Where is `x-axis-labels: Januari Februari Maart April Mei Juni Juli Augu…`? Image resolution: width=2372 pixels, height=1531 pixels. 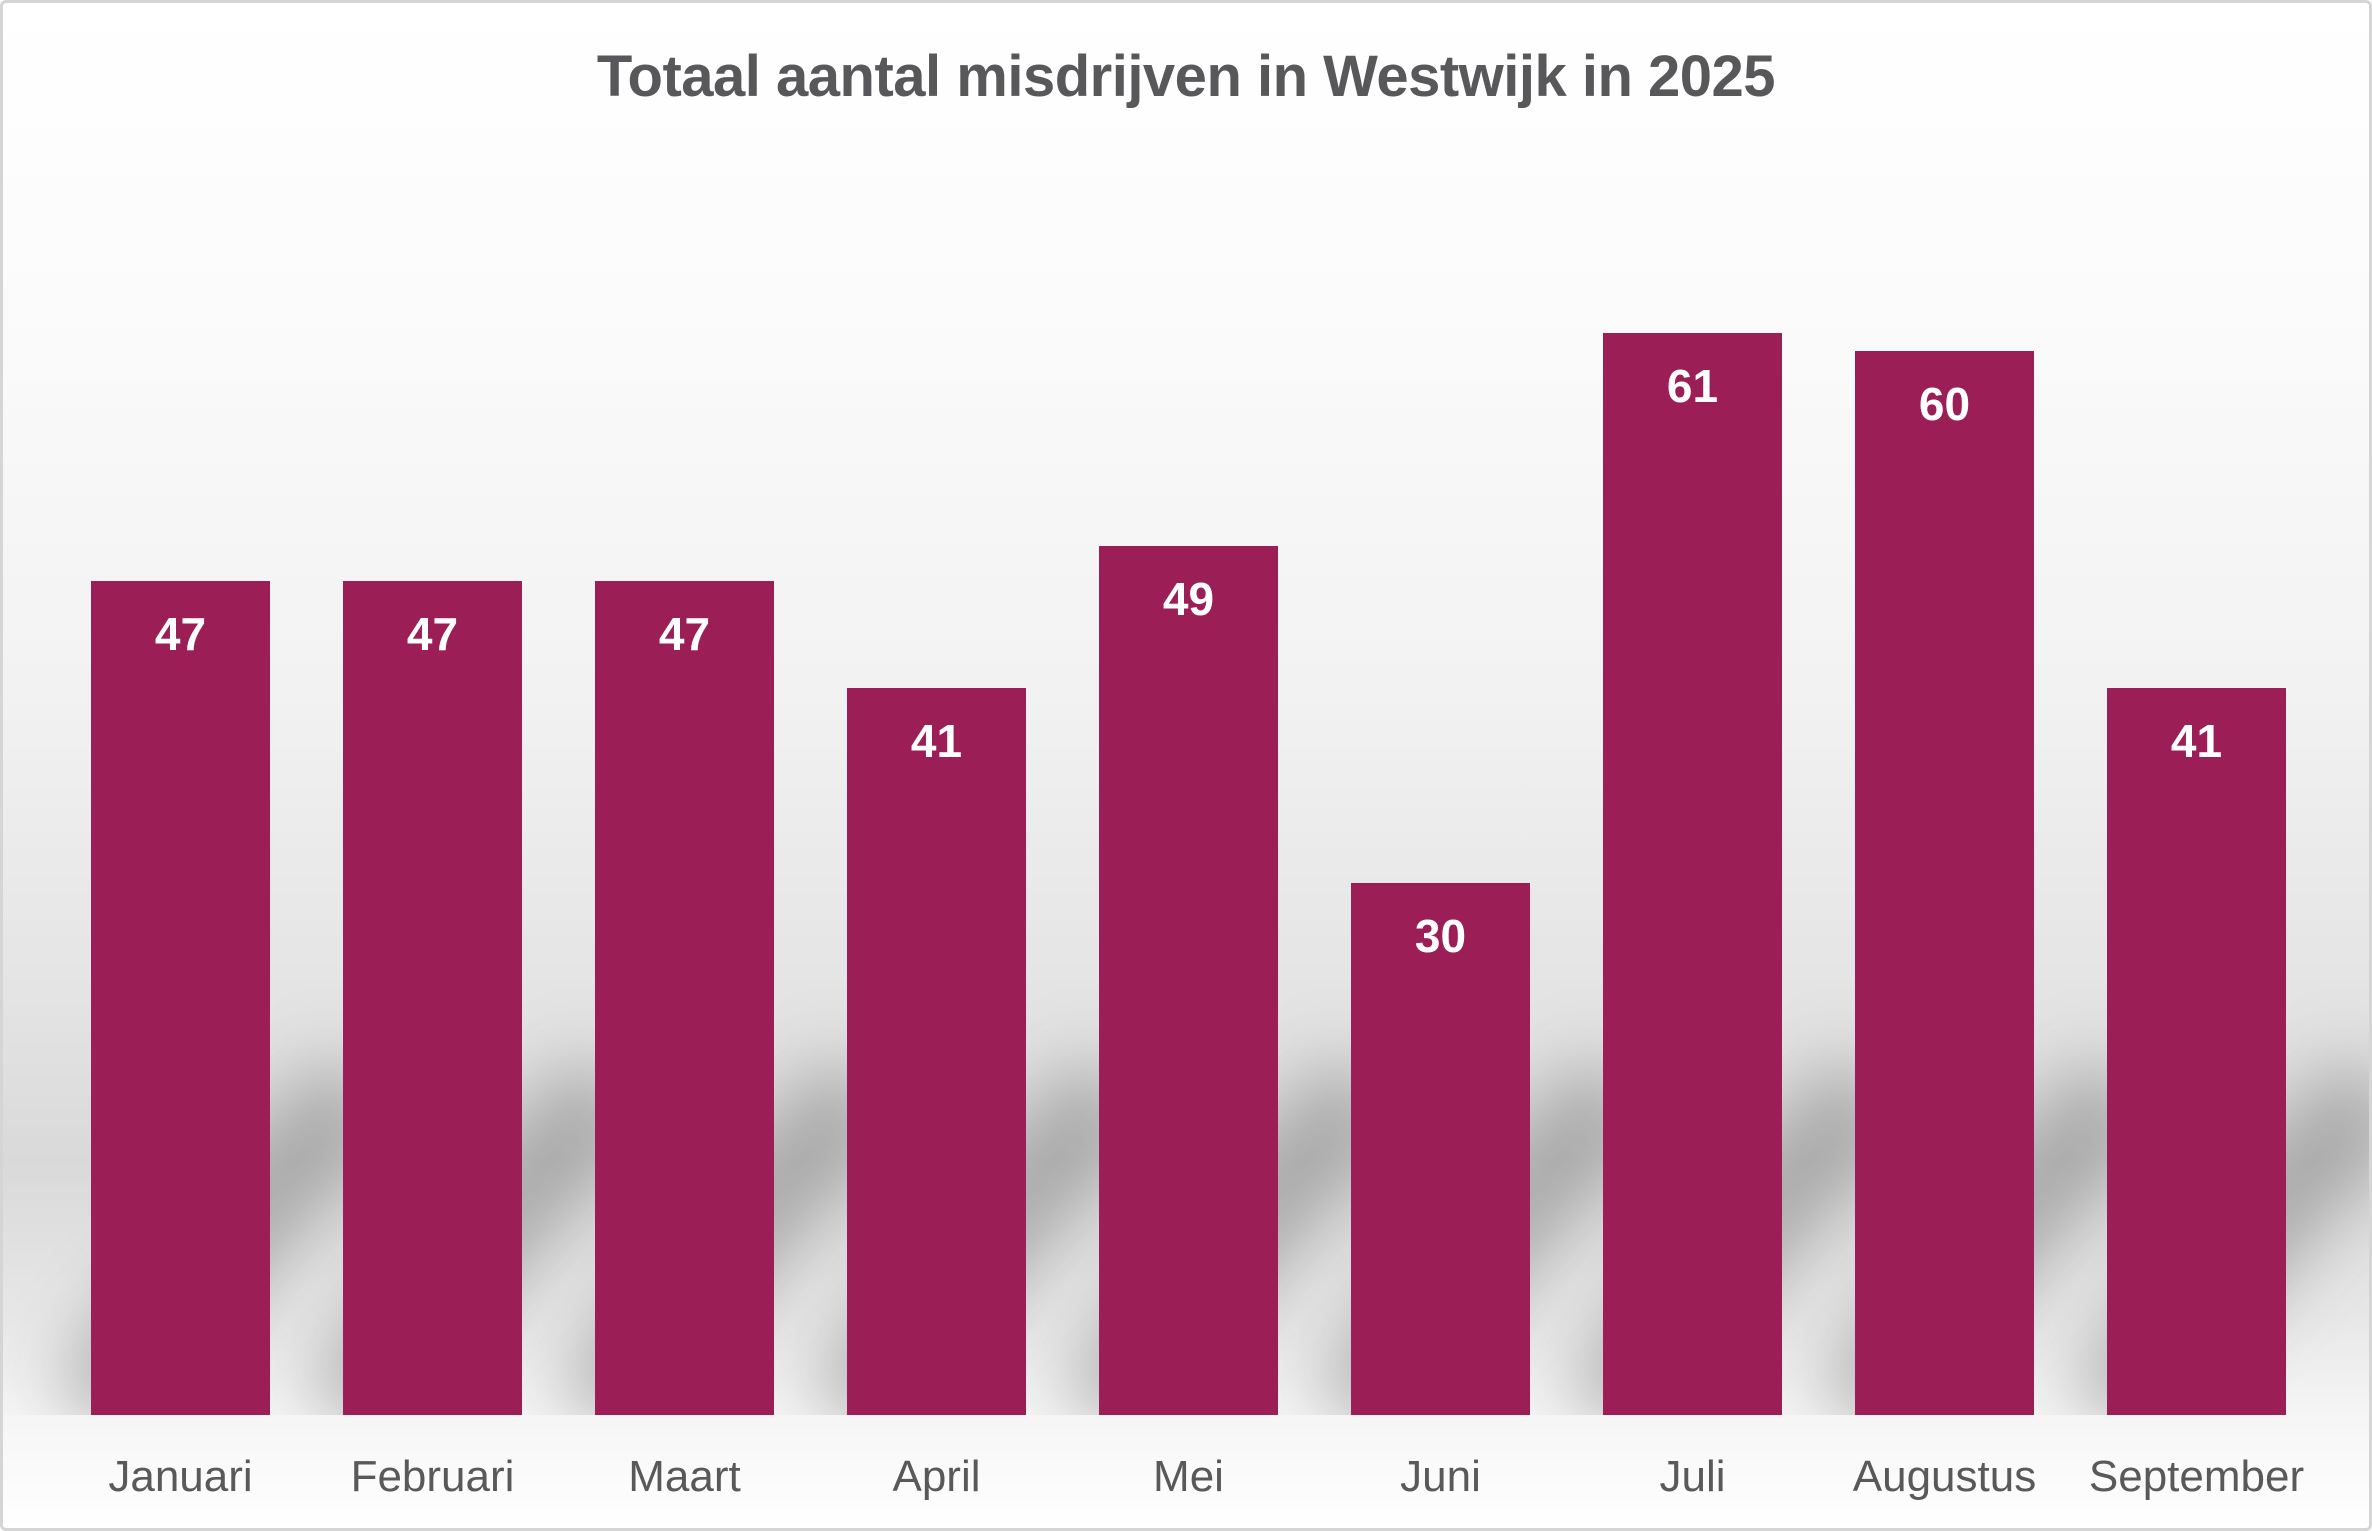 x-axis-labels: Januari Februari Maart April Mei Juni Juli Augu… is located at coordinates (1186, 1471).